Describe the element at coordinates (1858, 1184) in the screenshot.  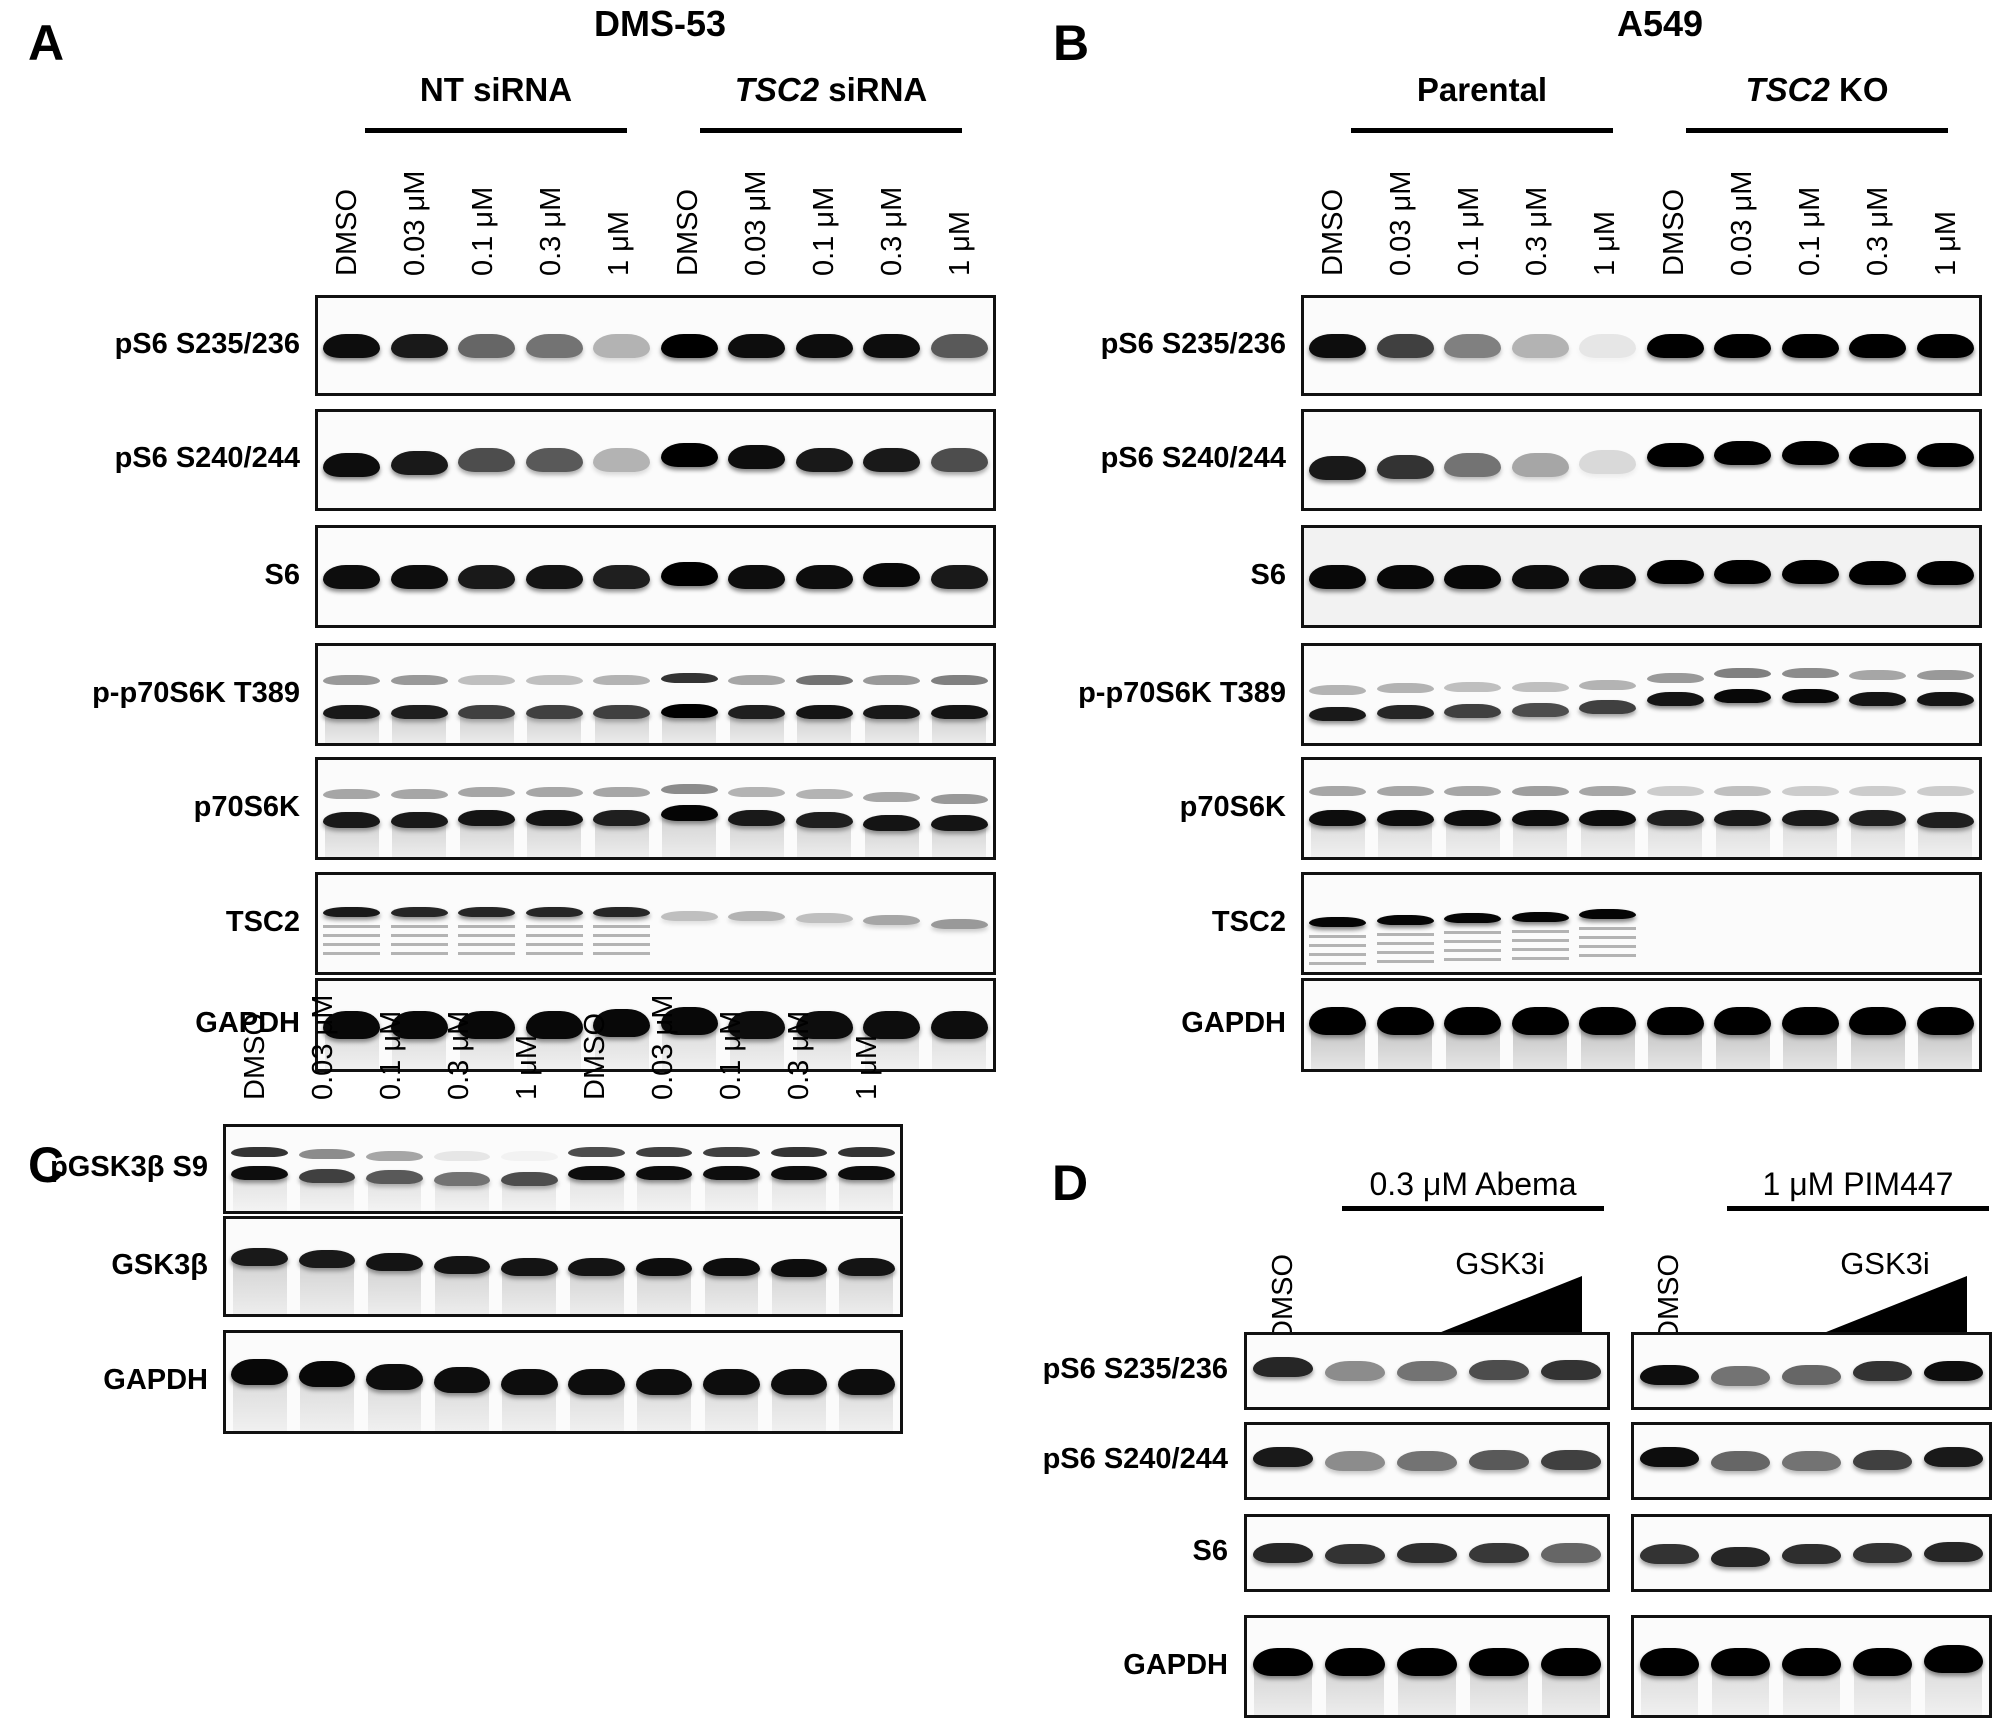
I see `panel-d-group-pim447: 1 μM PIM447` at that location.